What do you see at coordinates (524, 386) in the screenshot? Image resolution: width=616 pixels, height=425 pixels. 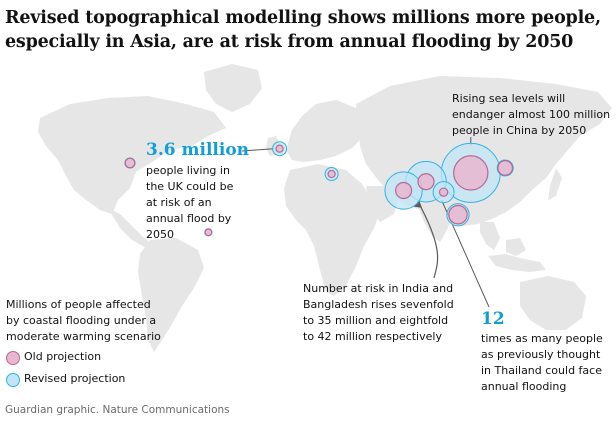 I see `thailand-annotation-line: annual flooding` at bounding box center [524, 386].